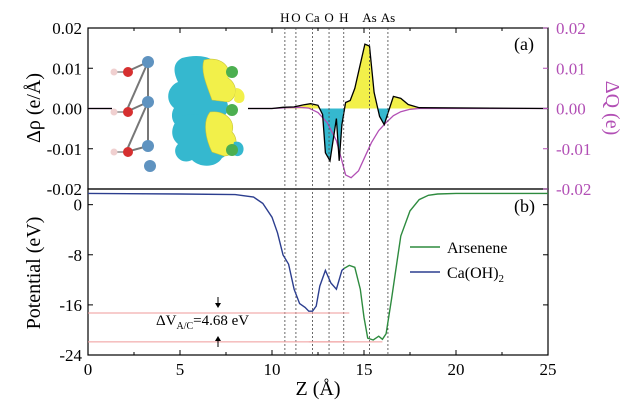 This screenshot has width=626, height=404. What do you see at coordinates (524, 44) in the screenshot?
I see `panel-a-label: (a)` at bounding box center [524, 44].